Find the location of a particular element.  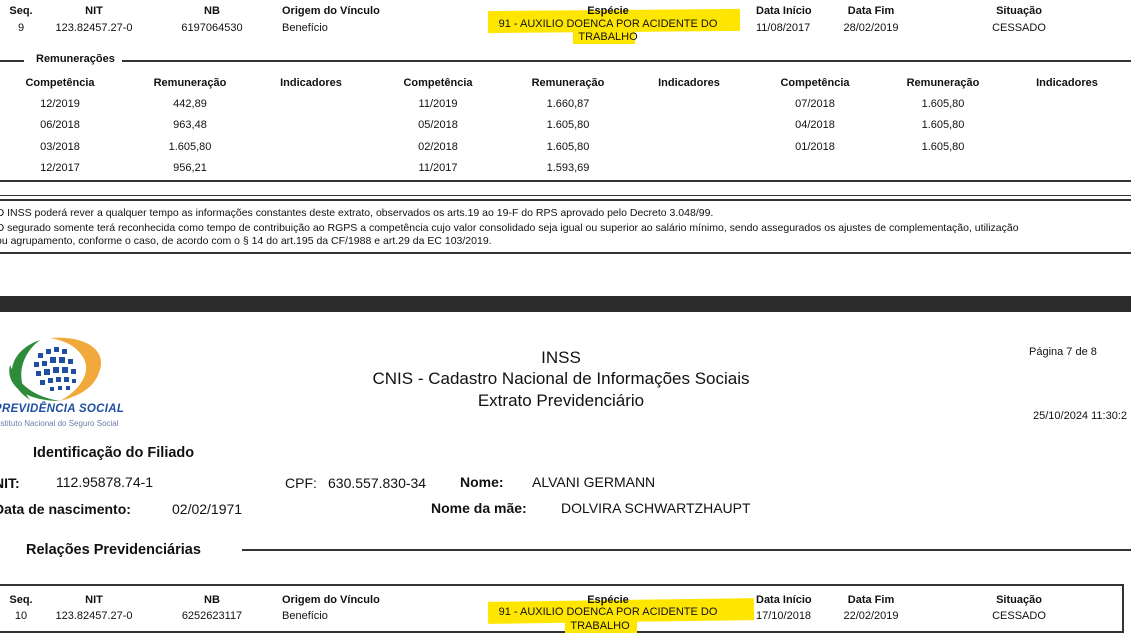

remuneracoes-title: Remunerações is located at coordinates (75, 59).